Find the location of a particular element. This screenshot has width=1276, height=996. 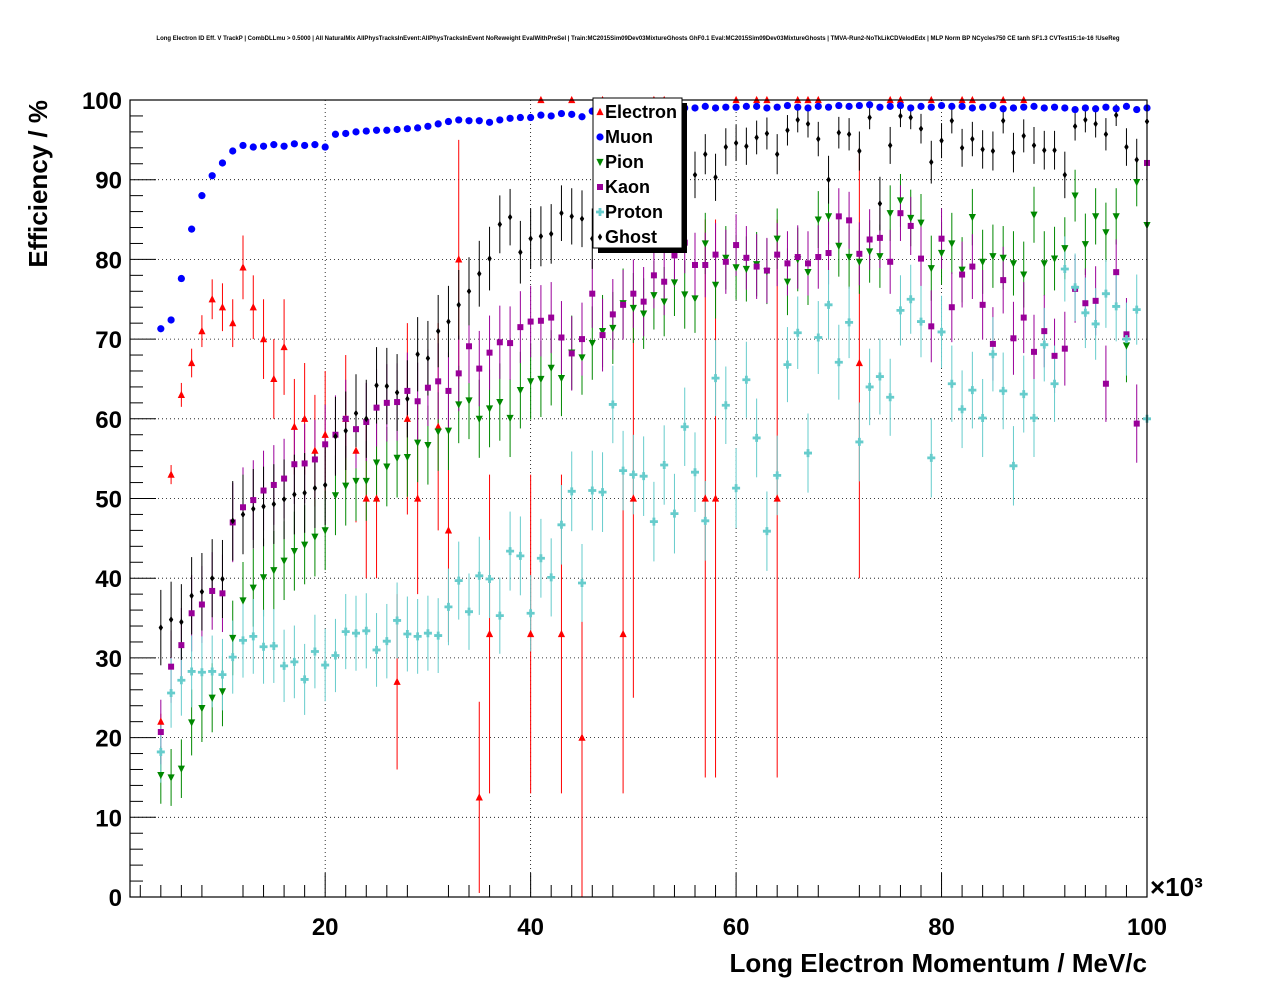

y-tick-label: 80 is located at coordinates (108, 260).